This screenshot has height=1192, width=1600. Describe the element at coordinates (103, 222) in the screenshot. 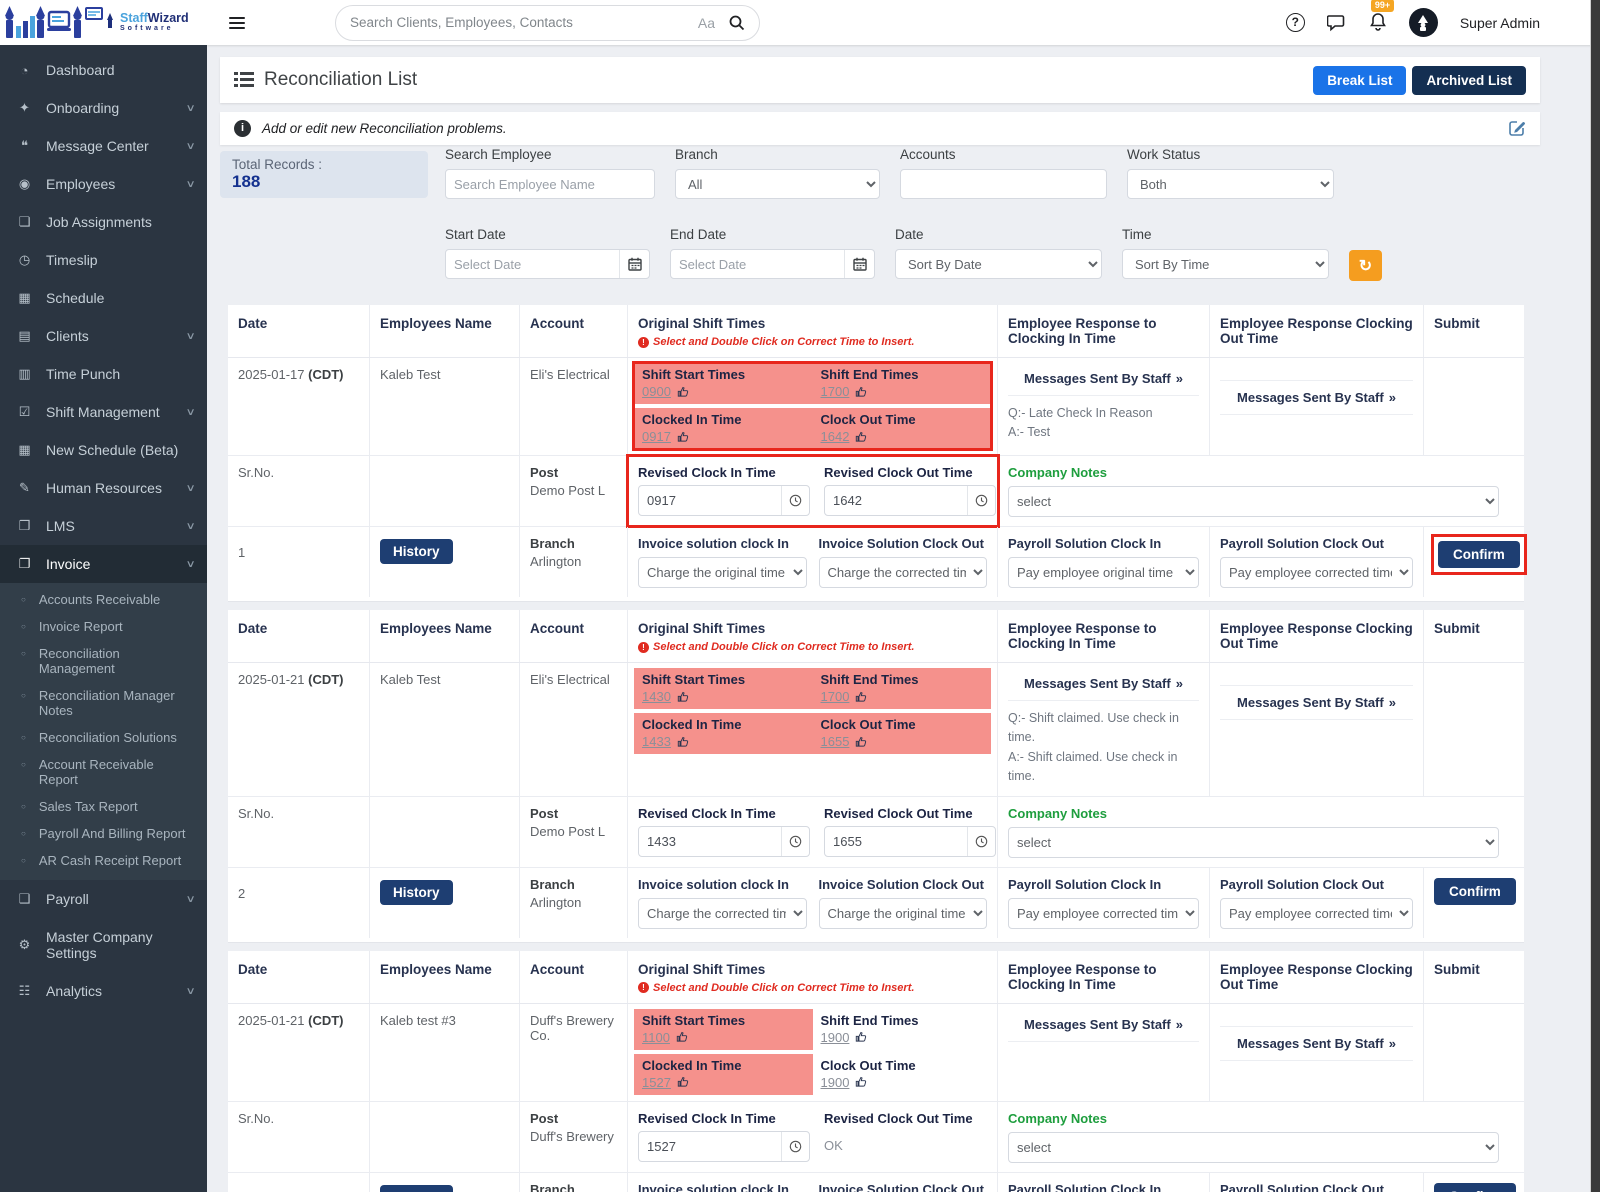

I see `sidebar-item-job-assignments: ❏ Job Assignments` at that location.